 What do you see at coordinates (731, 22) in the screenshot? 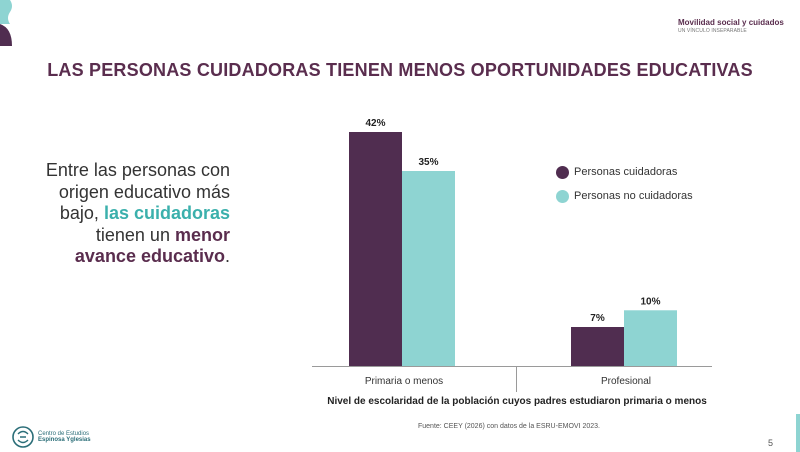
I see `brand-title: Movilidad social y cuidados` at bounding box center [731, 22].